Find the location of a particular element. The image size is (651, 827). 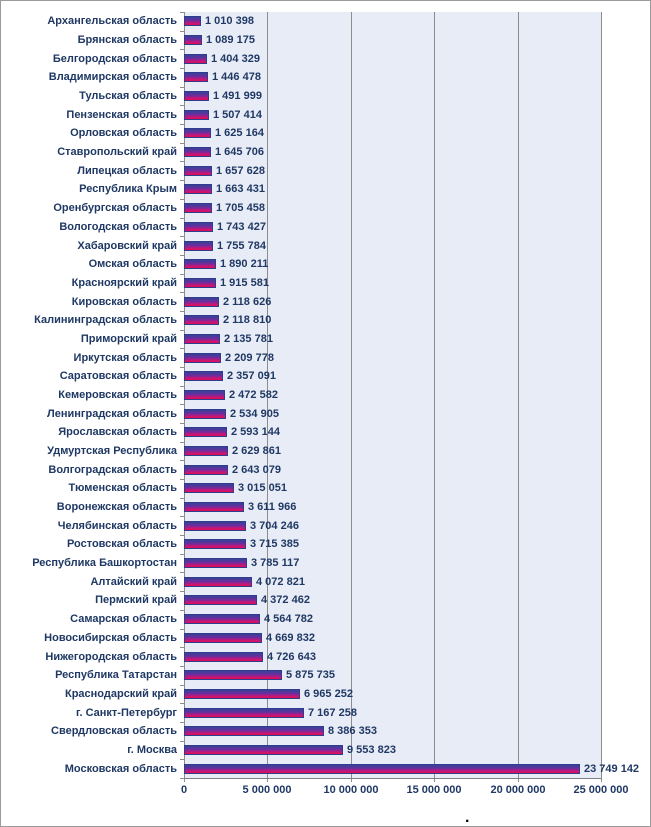

category-label: Оренбургская область is located at coordinates (115, 208).